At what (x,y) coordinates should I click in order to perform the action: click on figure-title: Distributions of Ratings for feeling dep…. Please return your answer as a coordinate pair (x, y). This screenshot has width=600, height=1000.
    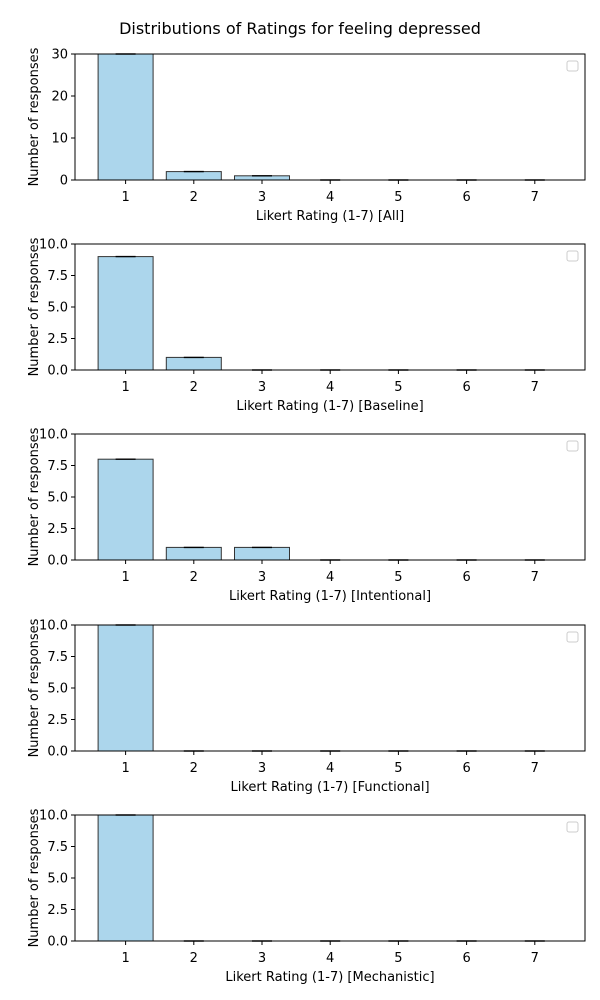
    Looking at the image, I should click on (300, 28).